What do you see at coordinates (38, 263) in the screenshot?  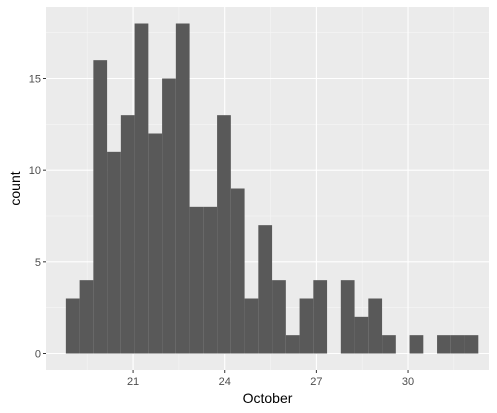 I see `y-tick-label: 5` at bounding box center [38, 263].